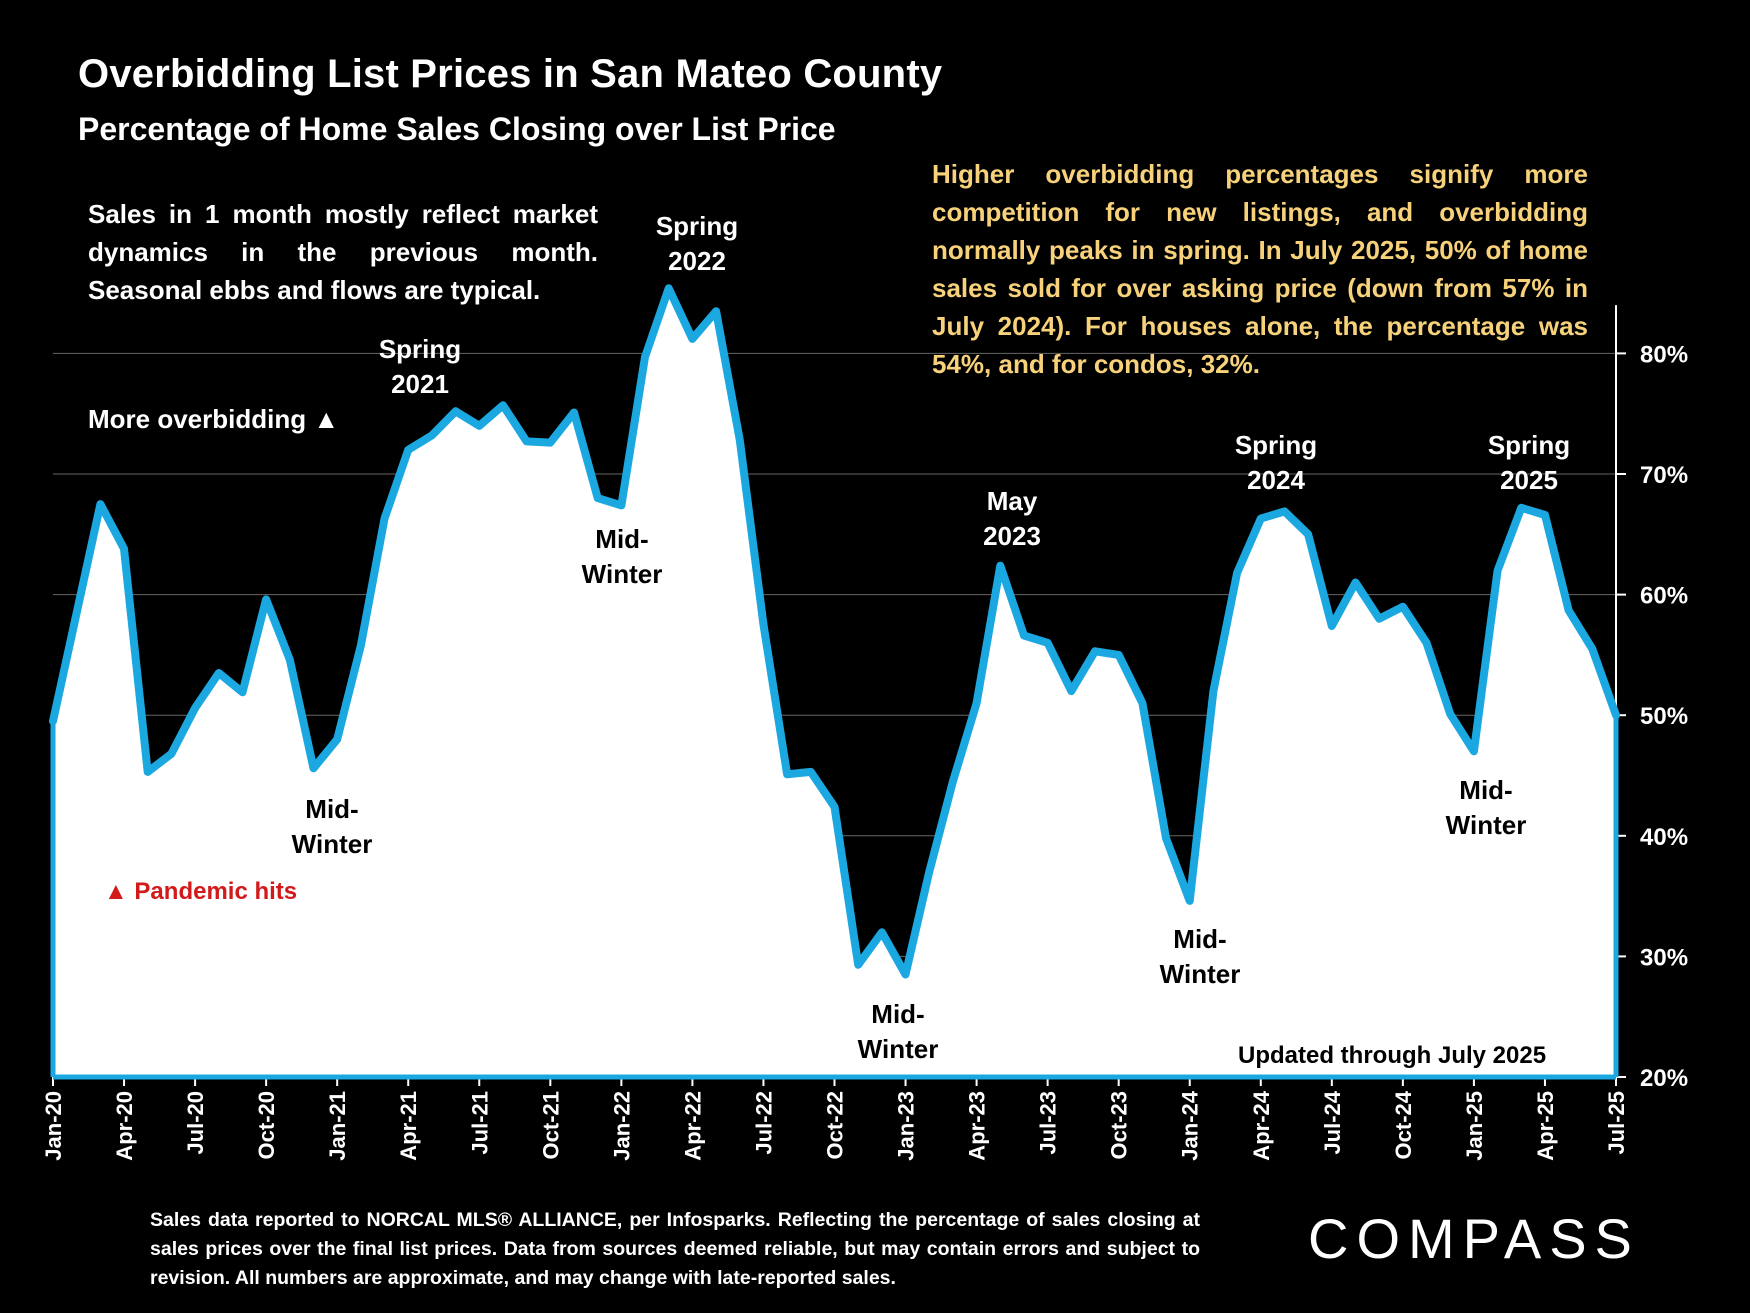  I want to click on y-tick-label: 70%, so click(1664, 475).